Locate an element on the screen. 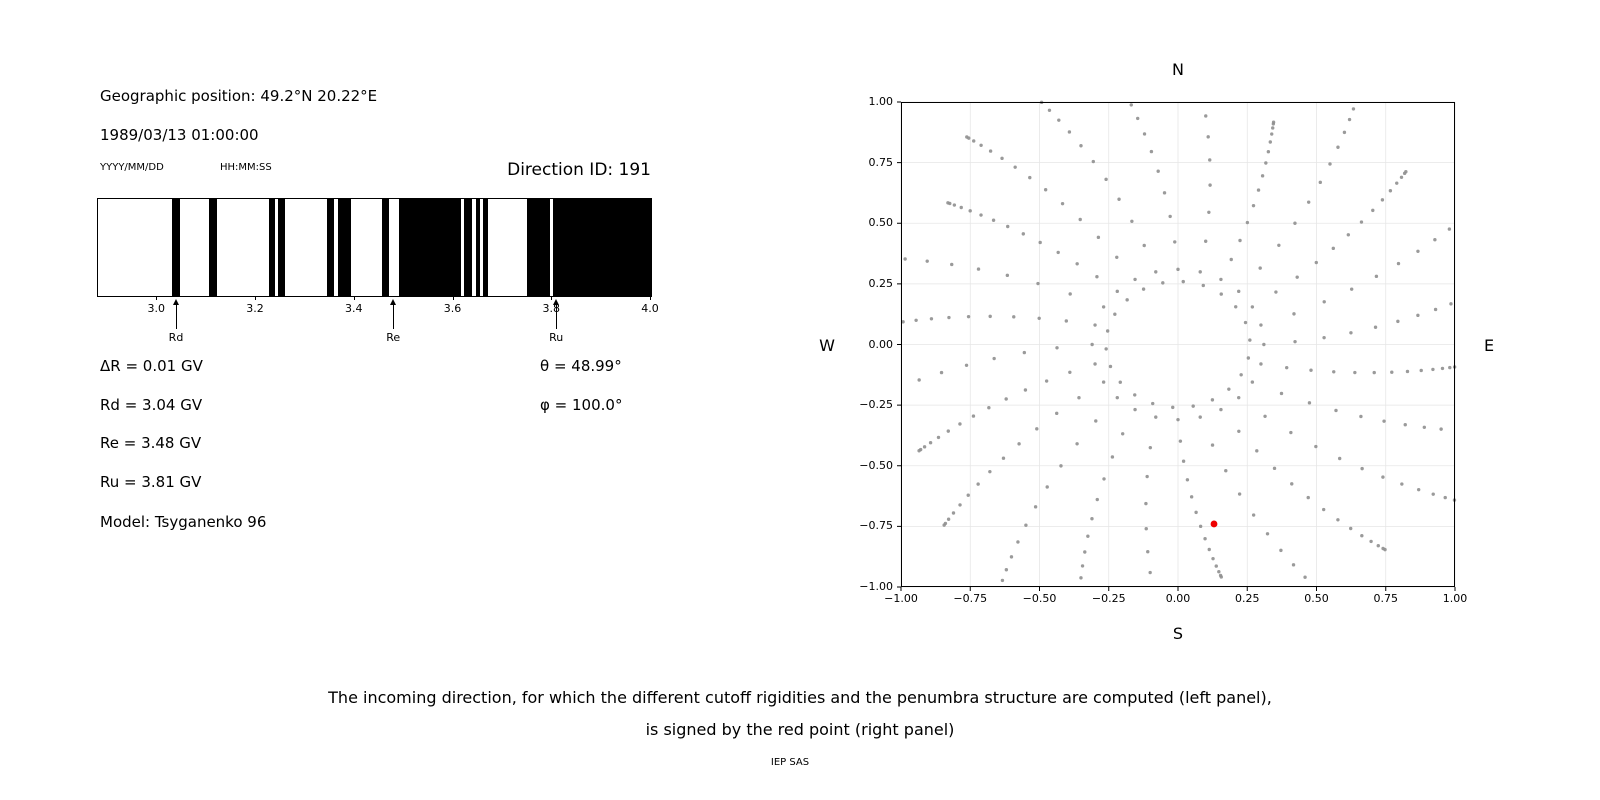 Image resolution: width=1600 pixels, height=800 pixels. cutoff-marker-label: Ru is located at coordinates (556, 337).